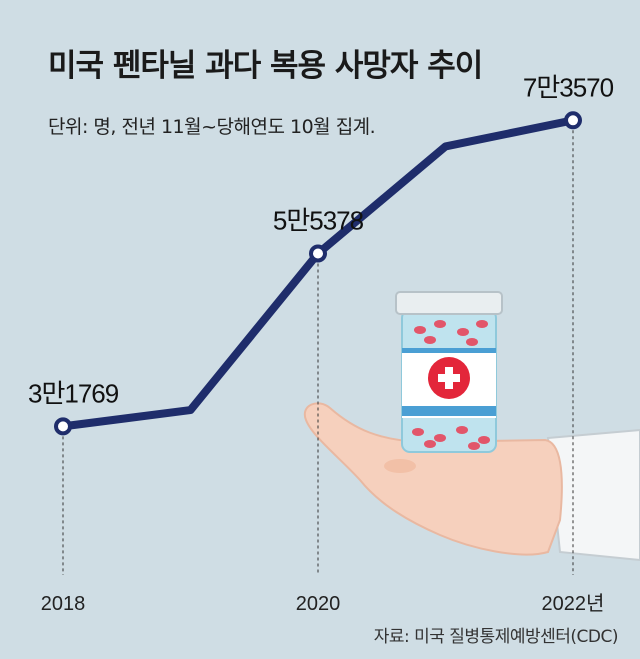  I want to click on x-tick-label: 2020, so click(318, 604).